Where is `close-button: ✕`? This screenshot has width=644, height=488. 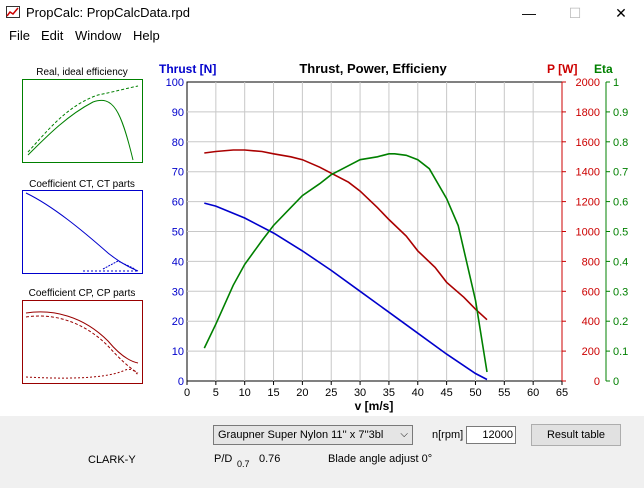
close-button: ✕ is located at coordinates (621, 13).